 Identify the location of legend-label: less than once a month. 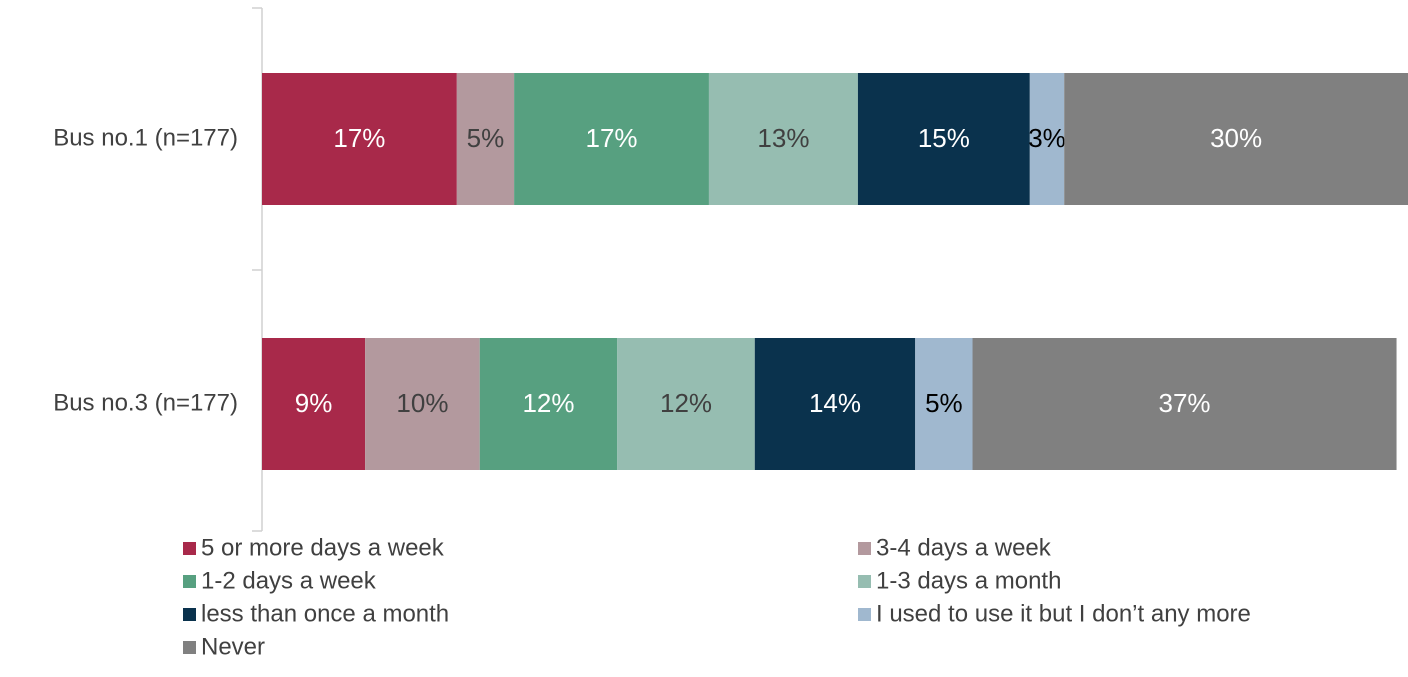
(325, 613).